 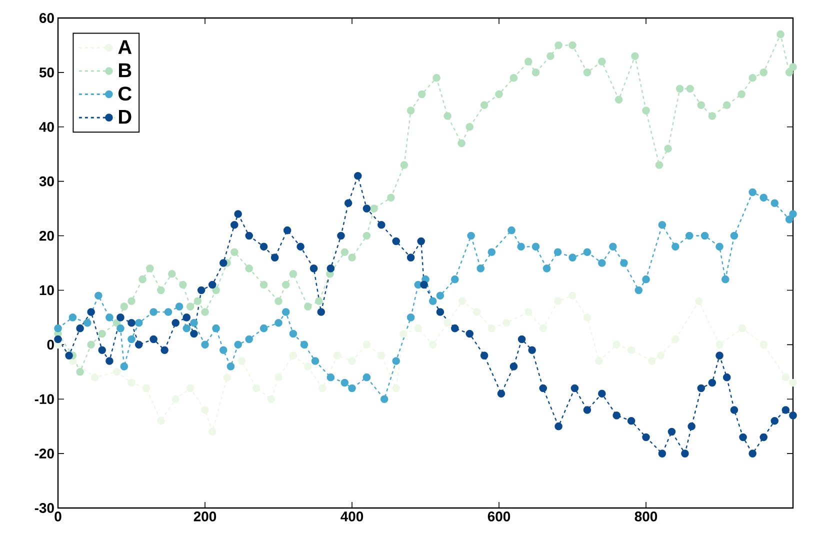 I want to click on legend-label: D, so click(x=125, y=117).